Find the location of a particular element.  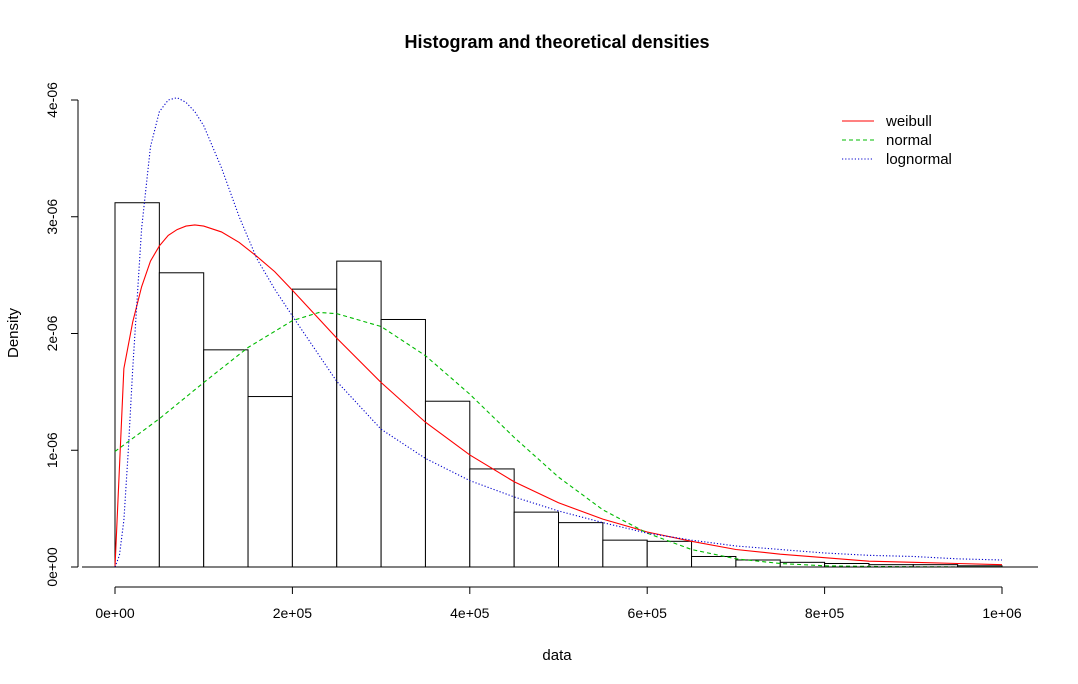

chart-title: Histogram and theoretical densities is located at coordinates (556, 42).